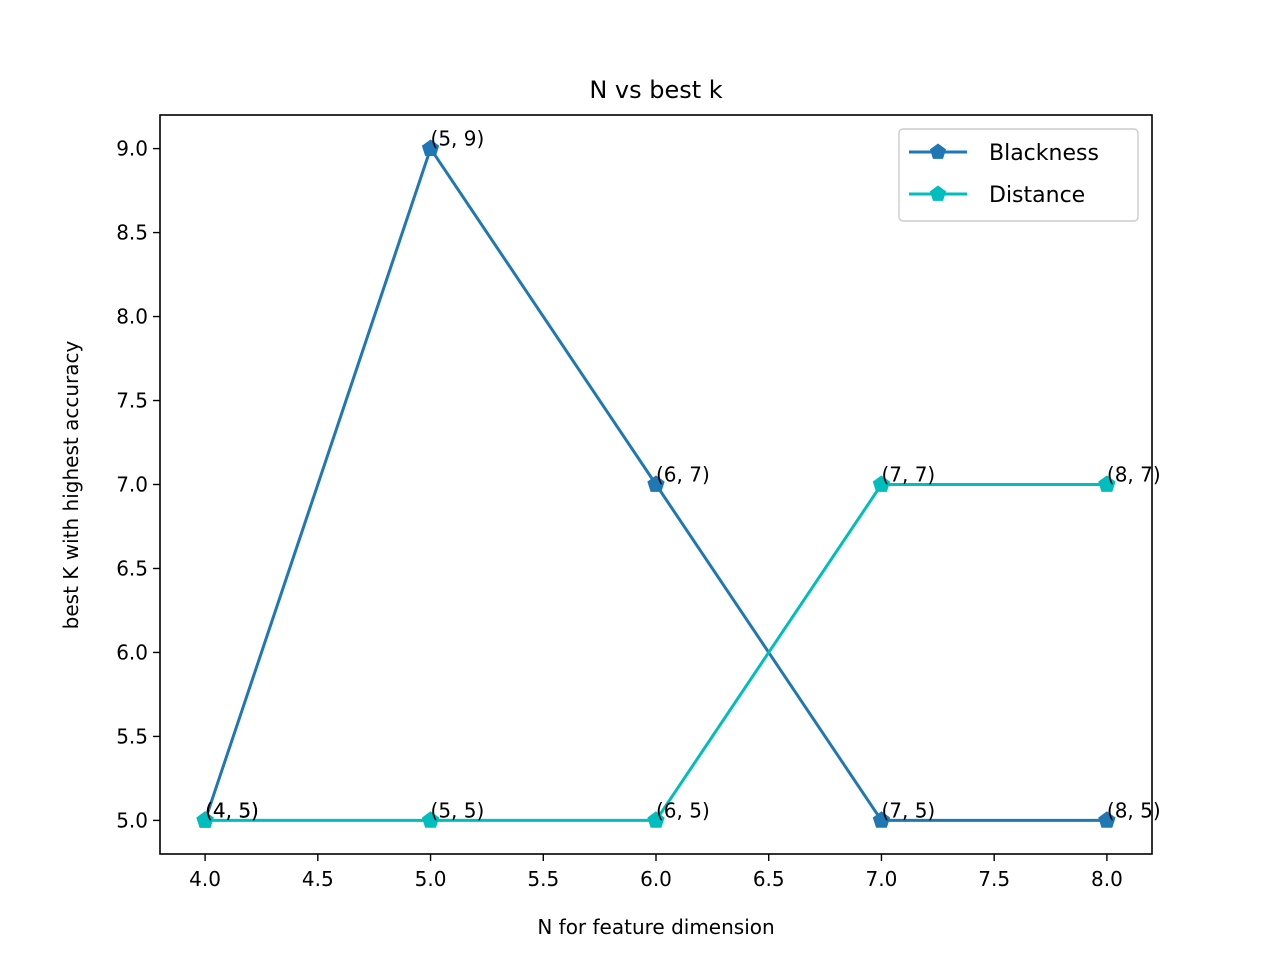 The image size is (1280, 960). Describe the element at coordinates (656, 879) in the screenshot. I see `x-tick-label: 6.0` at that location.